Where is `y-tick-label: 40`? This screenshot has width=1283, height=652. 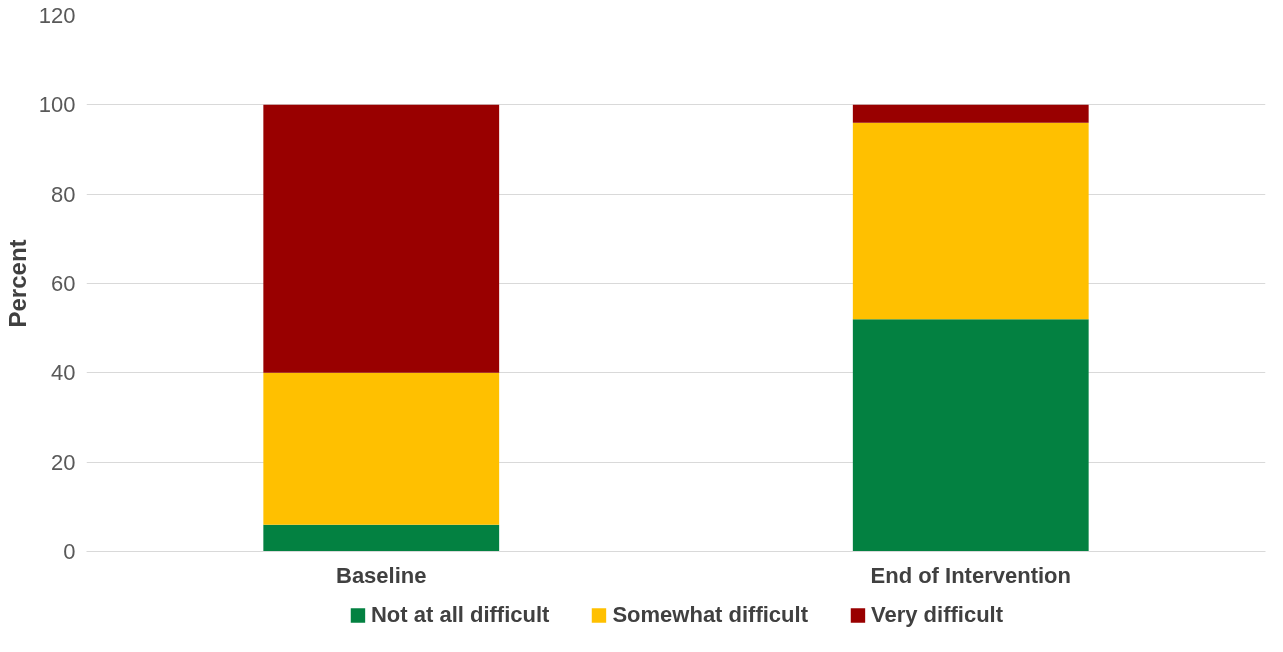 y-tick-label: 40 is located at coordinates (63, 373).